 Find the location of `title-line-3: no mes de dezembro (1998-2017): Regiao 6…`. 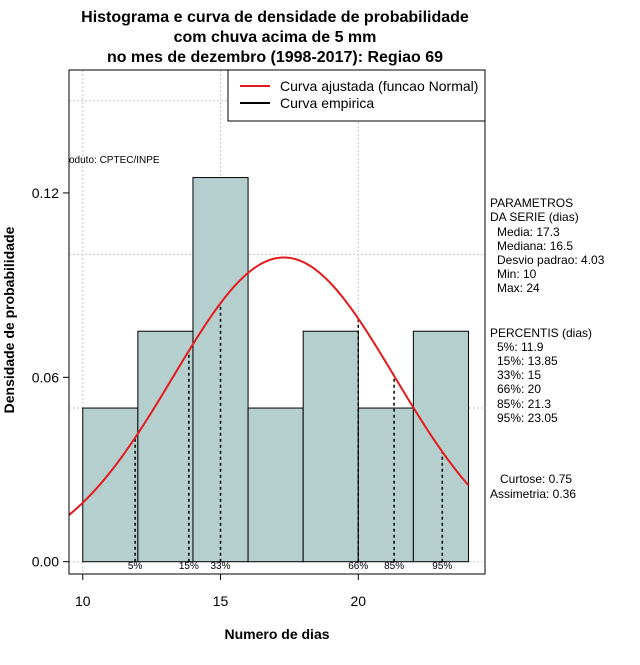

title-line-3: no mes de dezembro (1998-2017): Regiao 6… is located at coordinates (275, 57).